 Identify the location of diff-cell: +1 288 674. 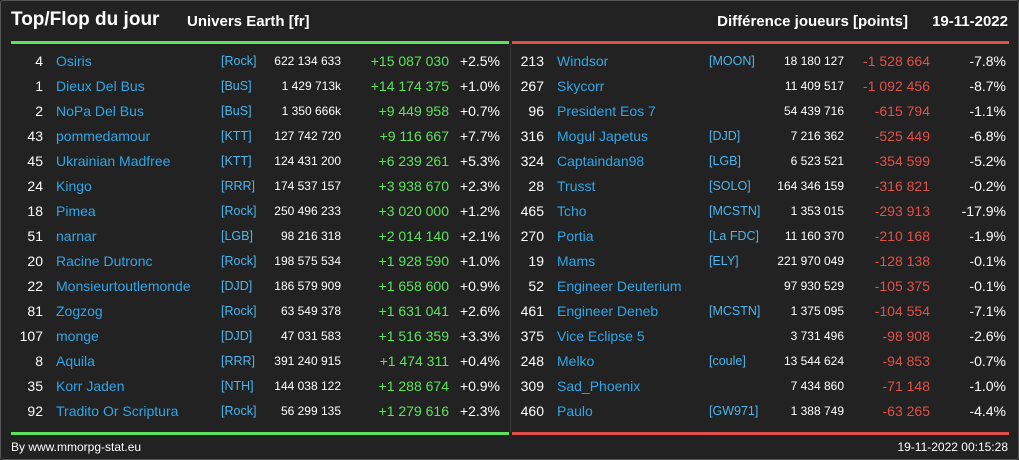
(413, 386).